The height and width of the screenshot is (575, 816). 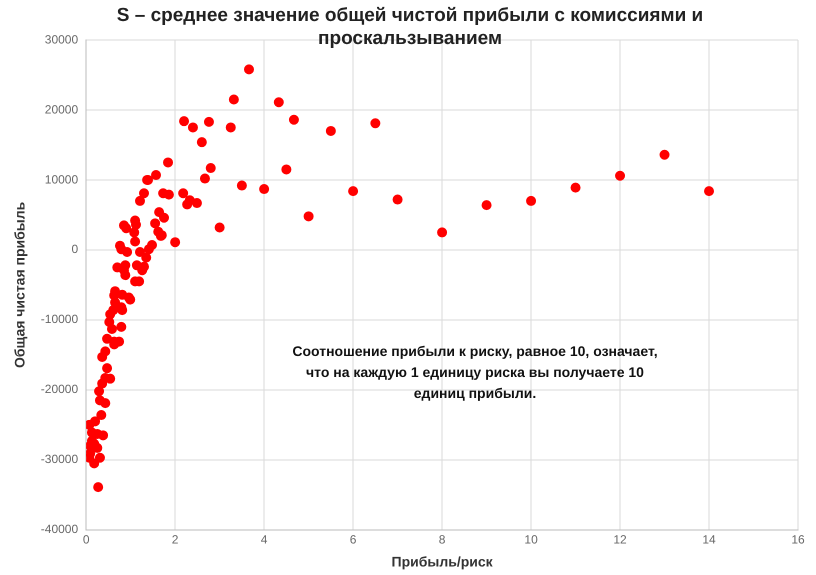 What do you see at coordinates (61, 179) in the screenshot?
I see `y-tick-label: 10000` at bounding box center [61, 179].